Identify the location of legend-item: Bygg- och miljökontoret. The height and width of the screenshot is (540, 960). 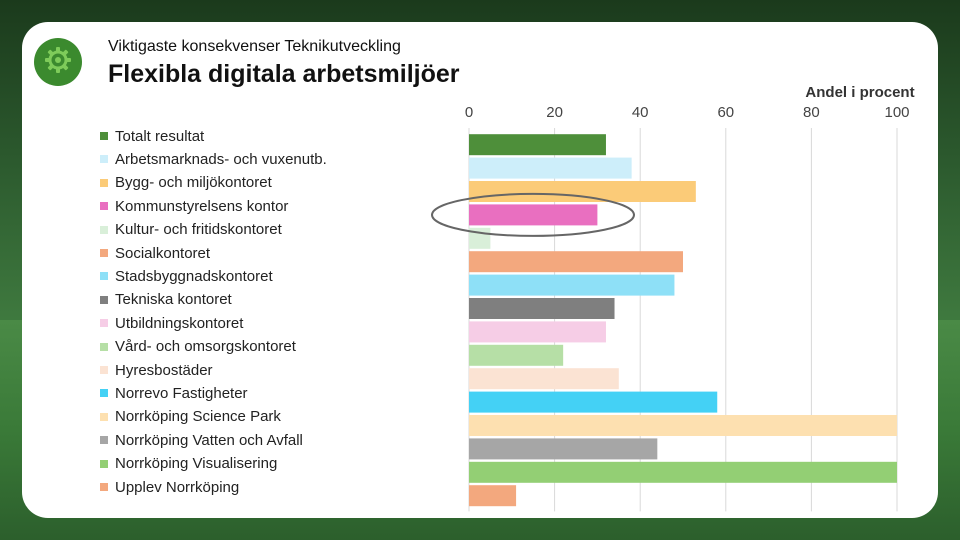
(186, 183).